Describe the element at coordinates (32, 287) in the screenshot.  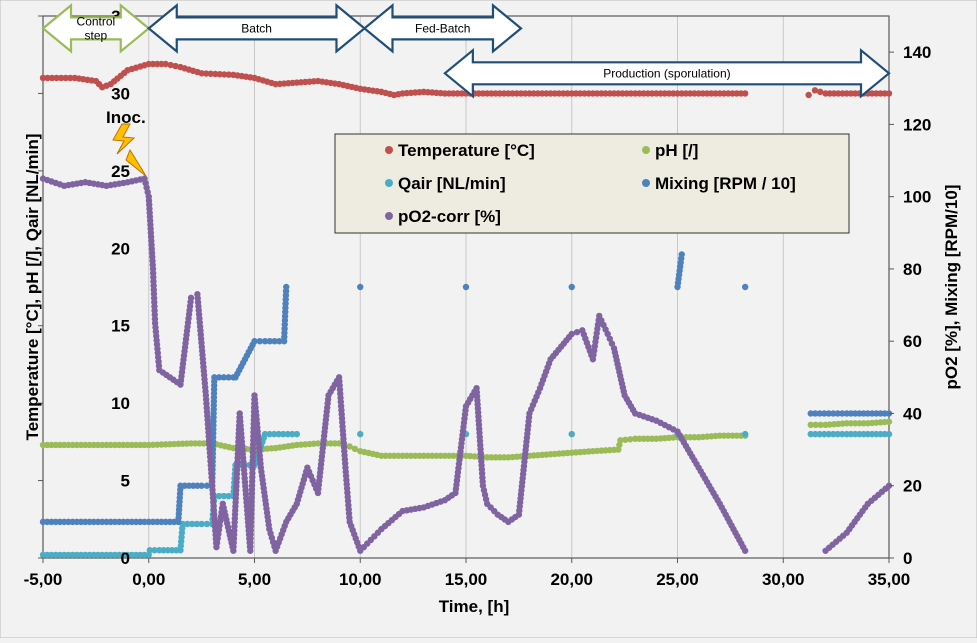
I see `y-axis-title: Temperature [°C], pH [/], Qair [NL/min]` at that location.